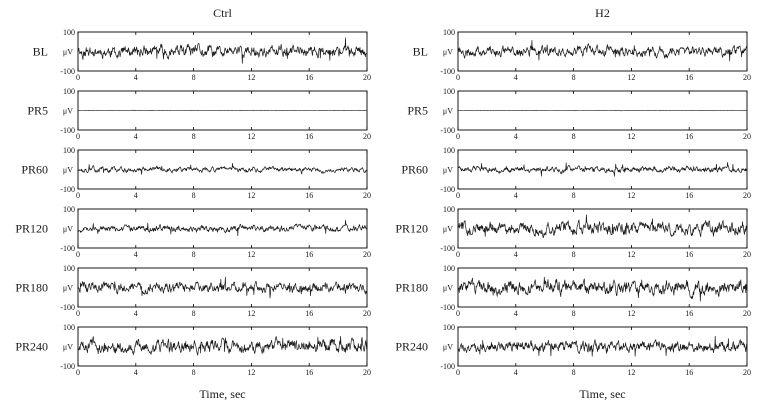 This screenshot has width=759, height=407. I want to click on panel-frame-ctrl-pr120, so click(222, 228).